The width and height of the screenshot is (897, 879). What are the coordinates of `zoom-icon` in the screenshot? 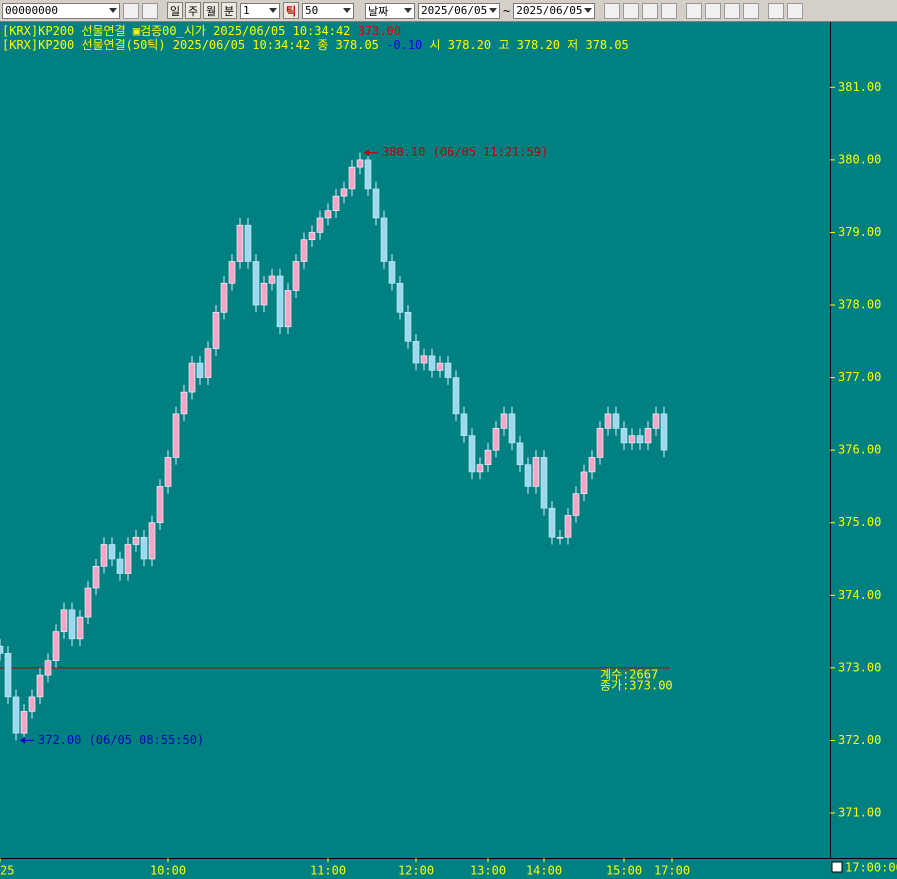 It's located at (837, 867).